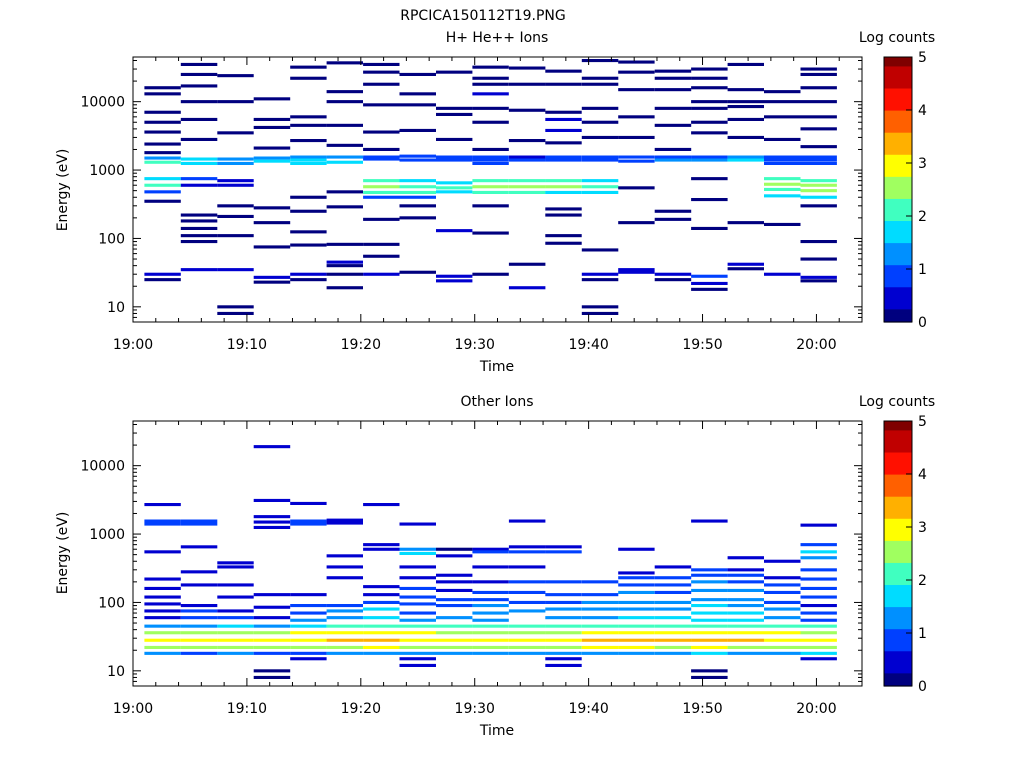 This screenshot has height=768, width=1024. Describe the element at coordinates (922, 581) in the screenshot. I see `colorbar-tick-label: 2` at that location.